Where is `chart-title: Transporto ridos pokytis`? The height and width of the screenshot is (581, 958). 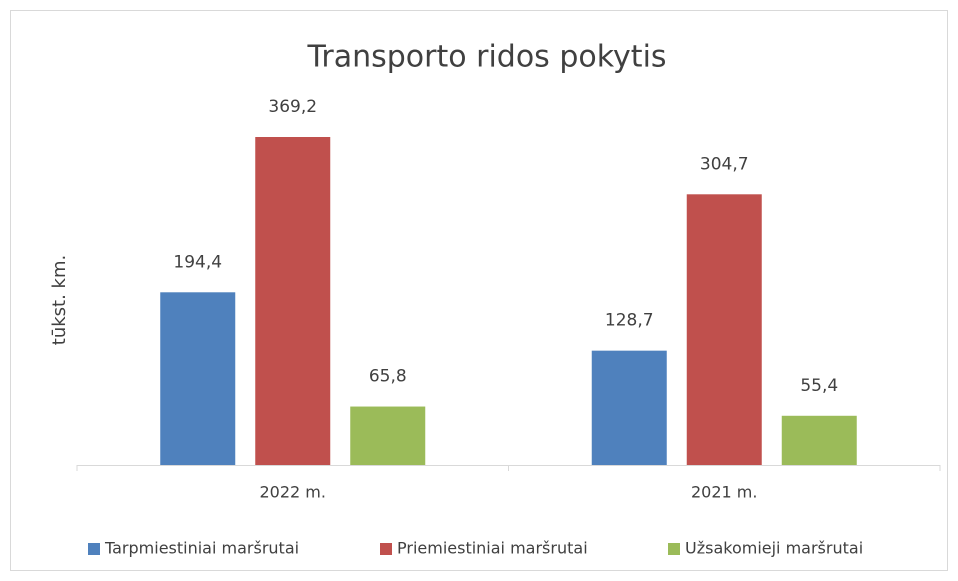
chart-title: Transporto ridos pokytis is located at coordinates (486, 57).